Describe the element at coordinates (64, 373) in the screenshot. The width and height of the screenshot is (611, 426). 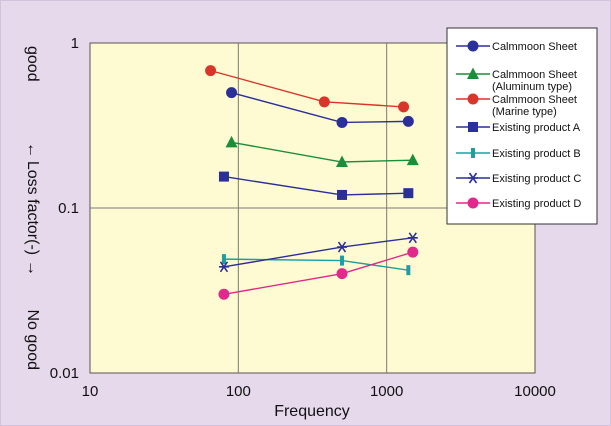
I see `y-tick-label: 0.01` at that location.